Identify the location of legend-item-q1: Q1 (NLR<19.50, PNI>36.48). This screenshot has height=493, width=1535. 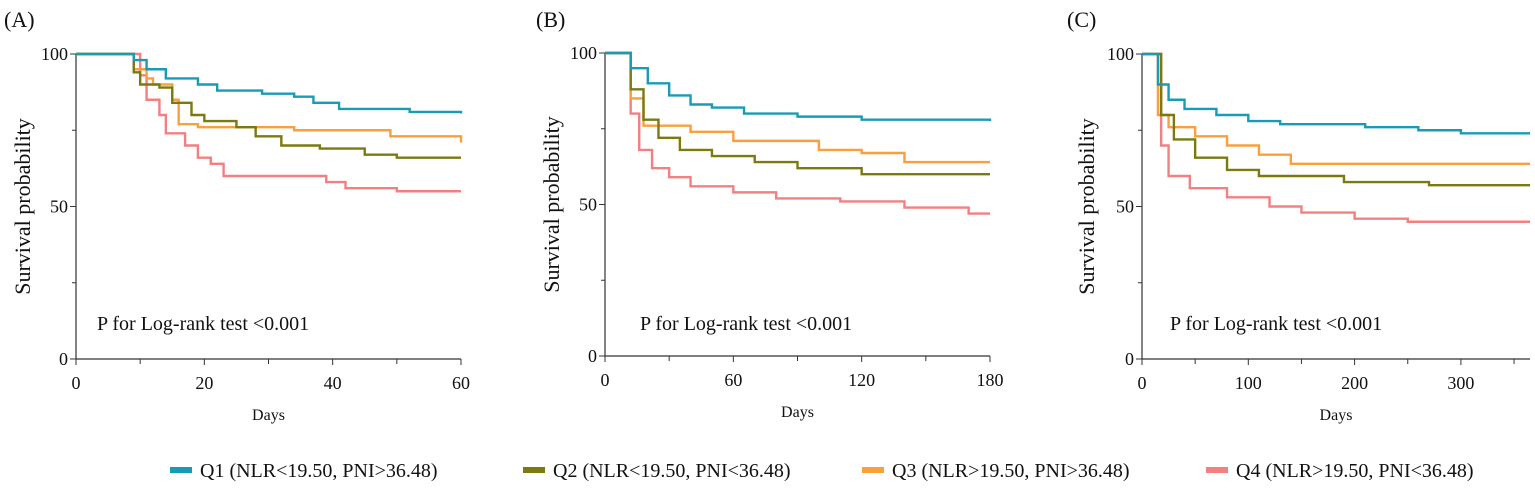
(304, 471).